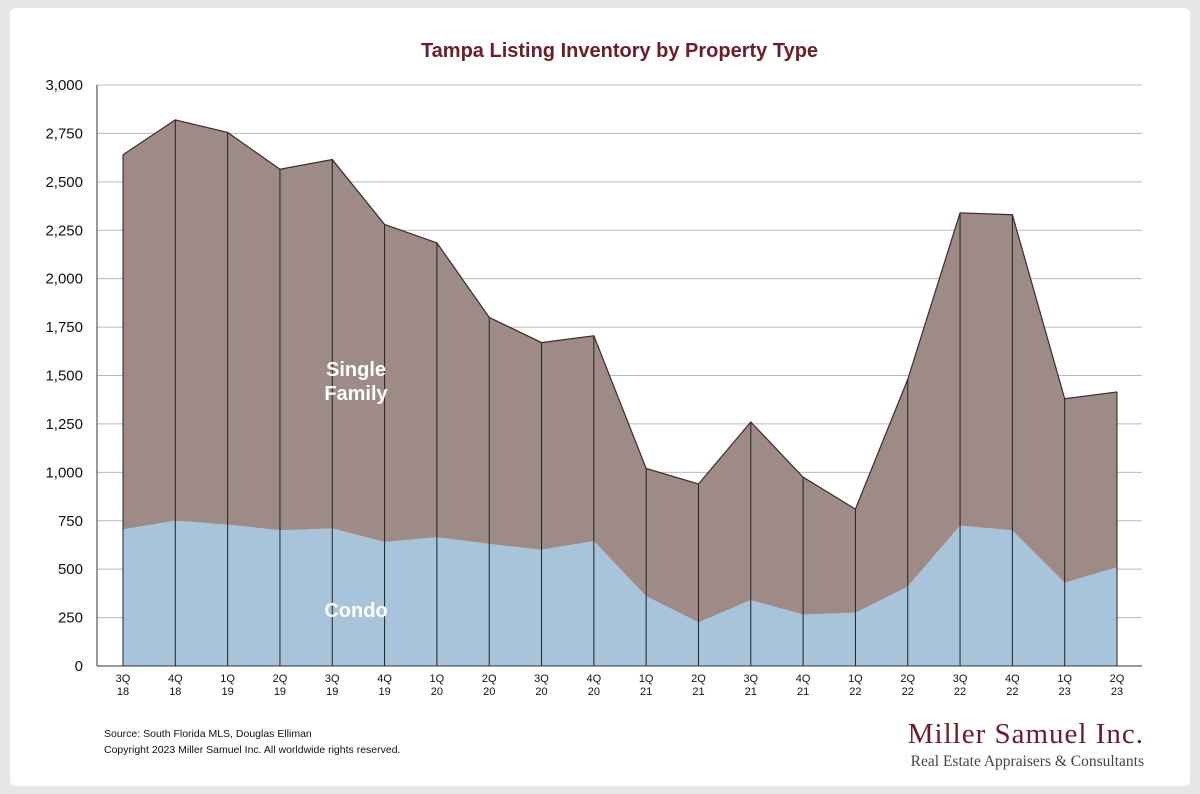 The image size is (1200, 794). What do you see at coordinates (1117, 685) in the screenshot?
I see `x-tick-label: 2Q 23` at bounding box center [1117, 685].